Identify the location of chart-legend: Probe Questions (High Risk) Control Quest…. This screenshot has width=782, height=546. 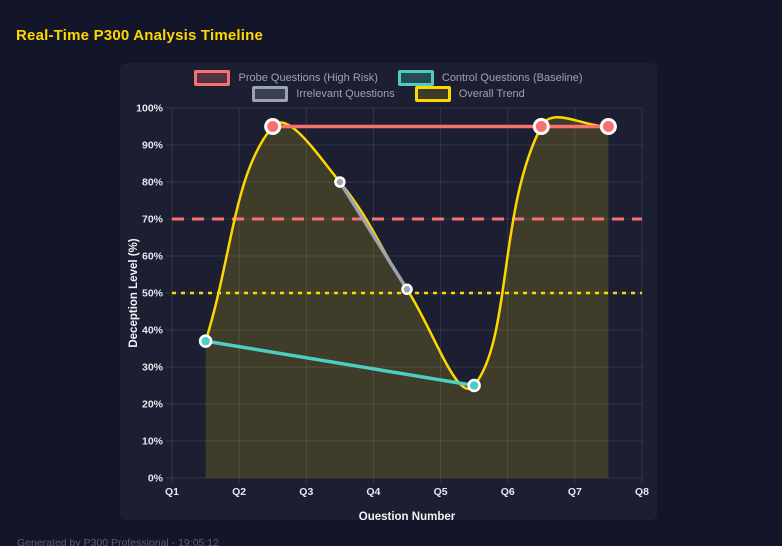
(388, 86).